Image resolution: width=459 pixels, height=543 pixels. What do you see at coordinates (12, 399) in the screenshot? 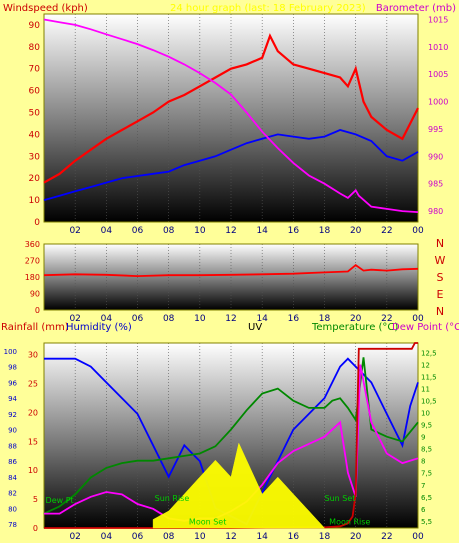
I see `y-humidity-tick-label: 94` at bounding box center [12, 399].